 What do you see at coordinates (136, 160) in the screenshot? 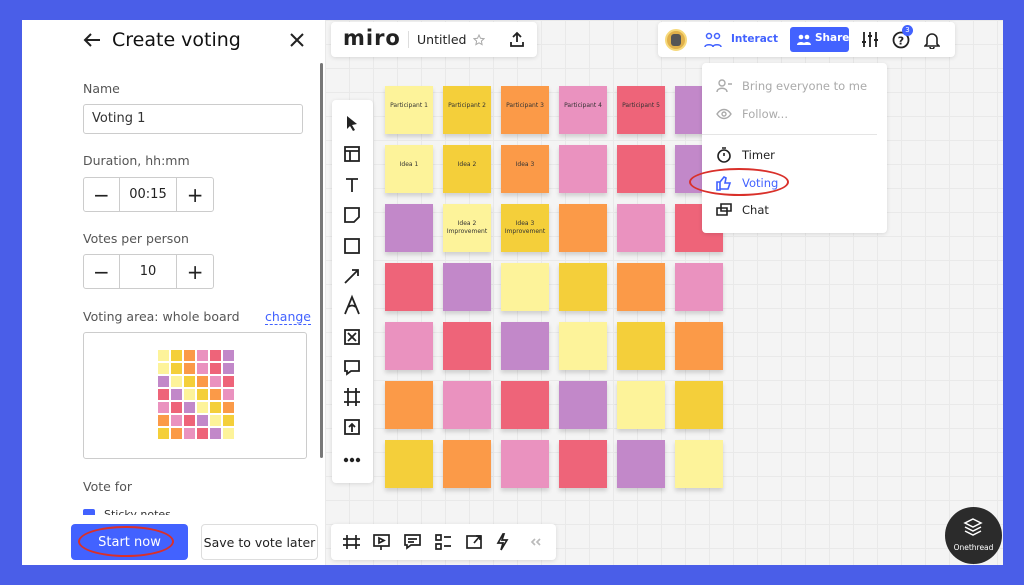
I see `duration-label: Duration, hh:mm` at bounding box center [136, 160].